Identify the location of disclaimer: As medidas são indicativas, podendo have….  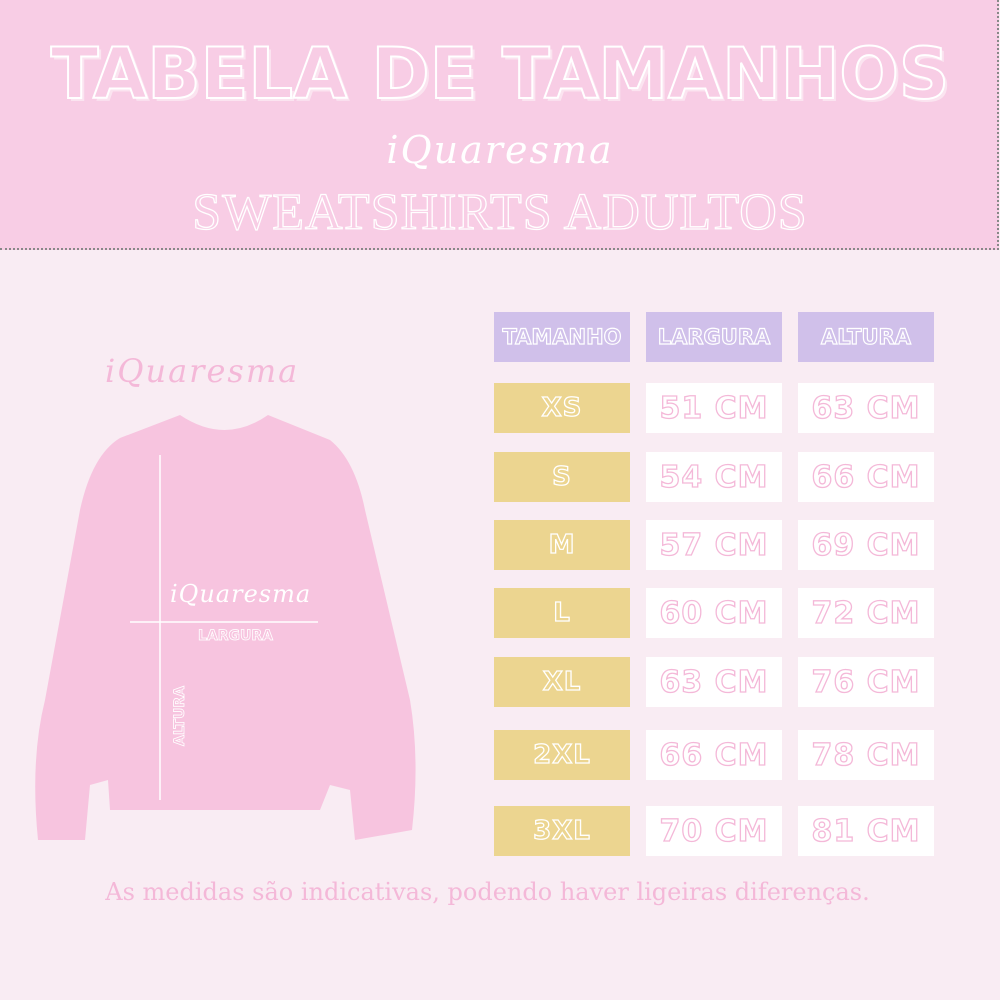
(487, 892).